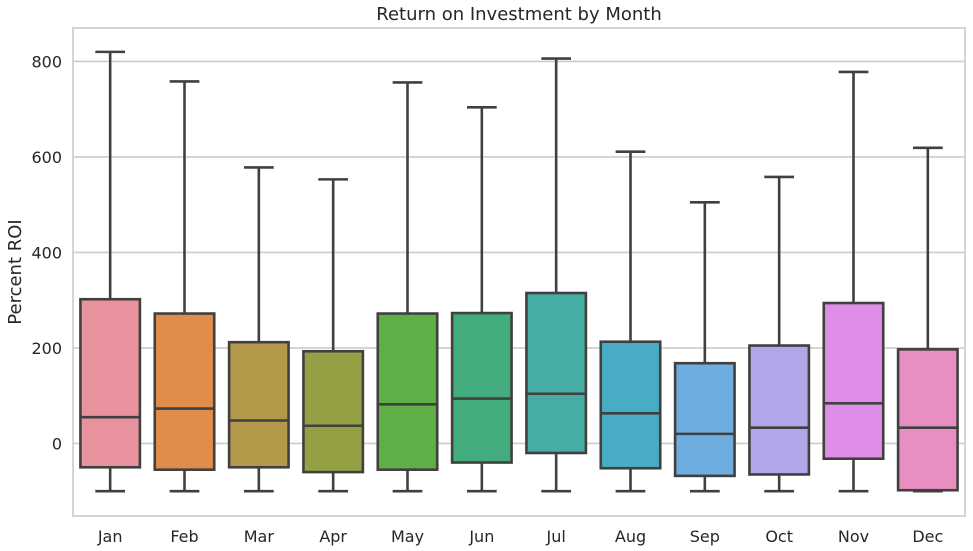 The image size is (973, 551). What do you see at coordinates (630, 405) in the screenshot?
I see `box-aug` at bounding box center [630, 405].